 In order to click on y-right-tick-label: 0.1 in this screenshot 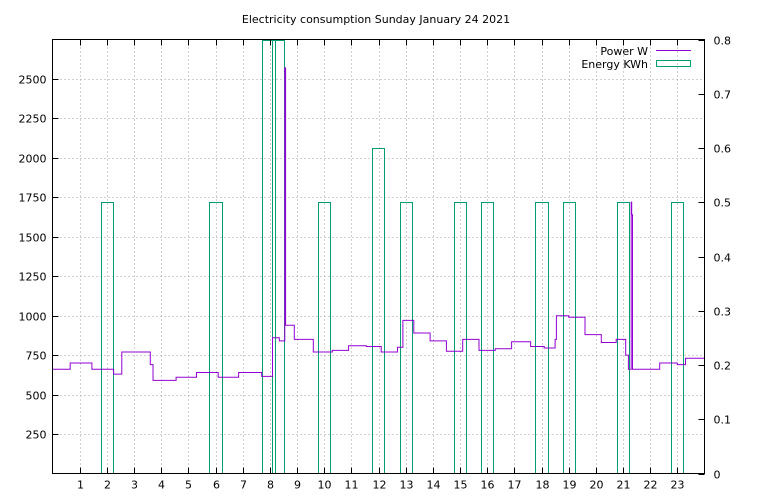, I will do `click(723, 420)`.